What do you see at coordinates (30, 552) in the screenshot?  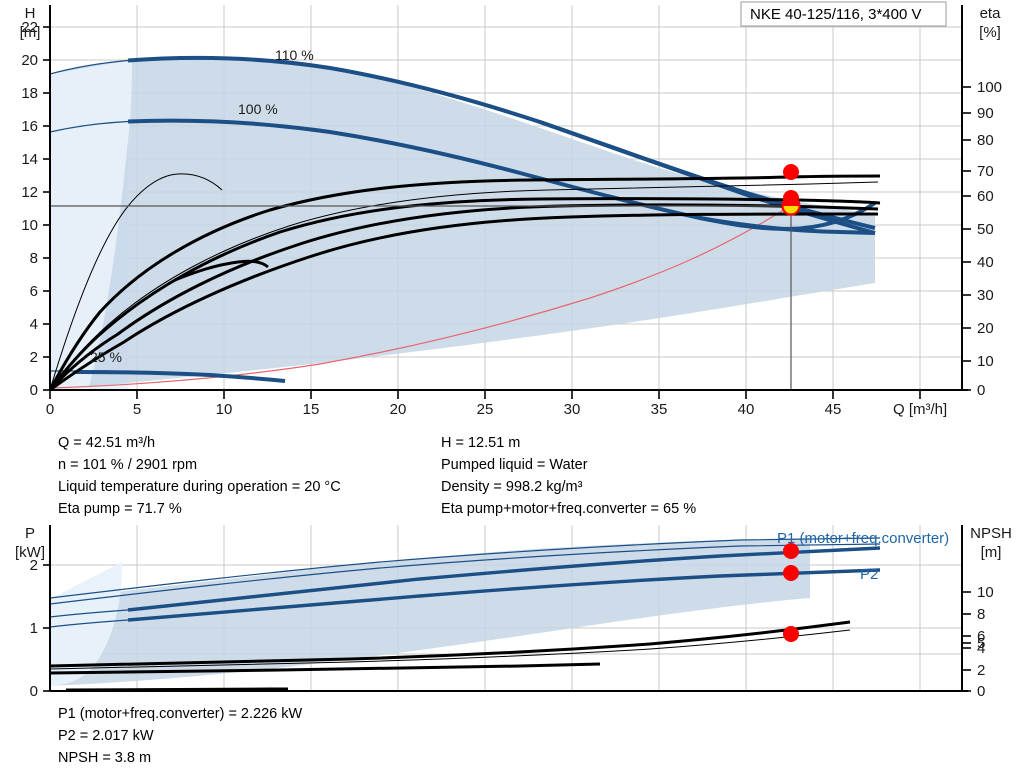 I see `power-axis-title-2: [kW]` at bounding box center [30, 552].